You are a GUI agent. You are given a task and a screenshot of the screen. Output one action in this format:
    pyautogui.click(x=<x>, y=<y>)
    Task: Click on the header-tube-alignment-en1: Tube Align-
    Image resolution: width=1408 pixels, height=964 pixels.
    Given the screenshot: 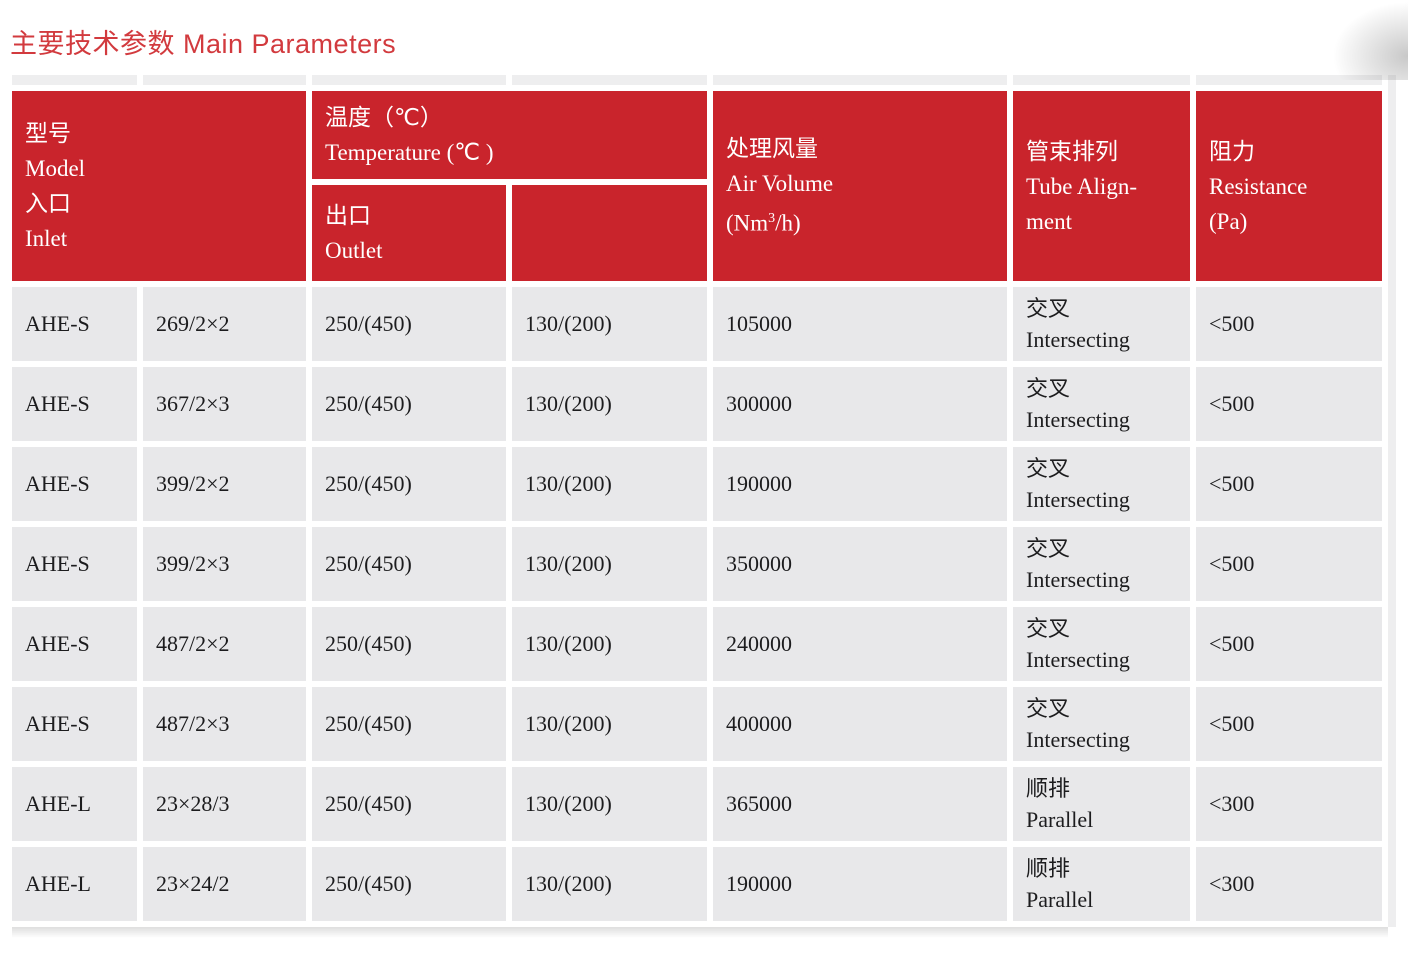 What is the action you would take?
    pyautogui.click(x=1081, y=186)
    